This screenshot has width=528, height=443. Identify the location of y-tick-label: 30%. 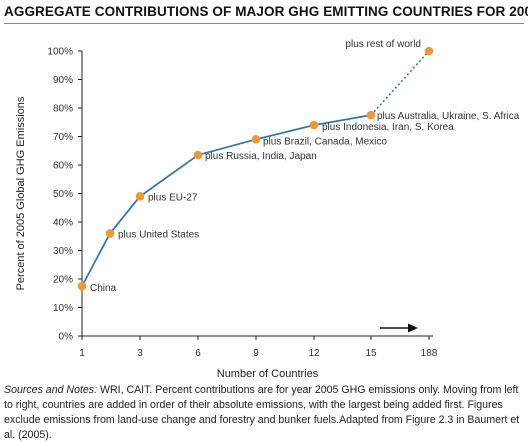
(63, 251).